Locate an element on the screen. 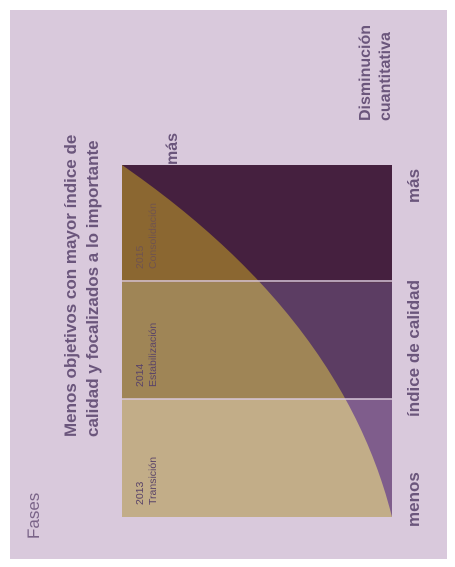 The image size is (455, 567). phase-column-2013 is located at coordinates (257, 458).